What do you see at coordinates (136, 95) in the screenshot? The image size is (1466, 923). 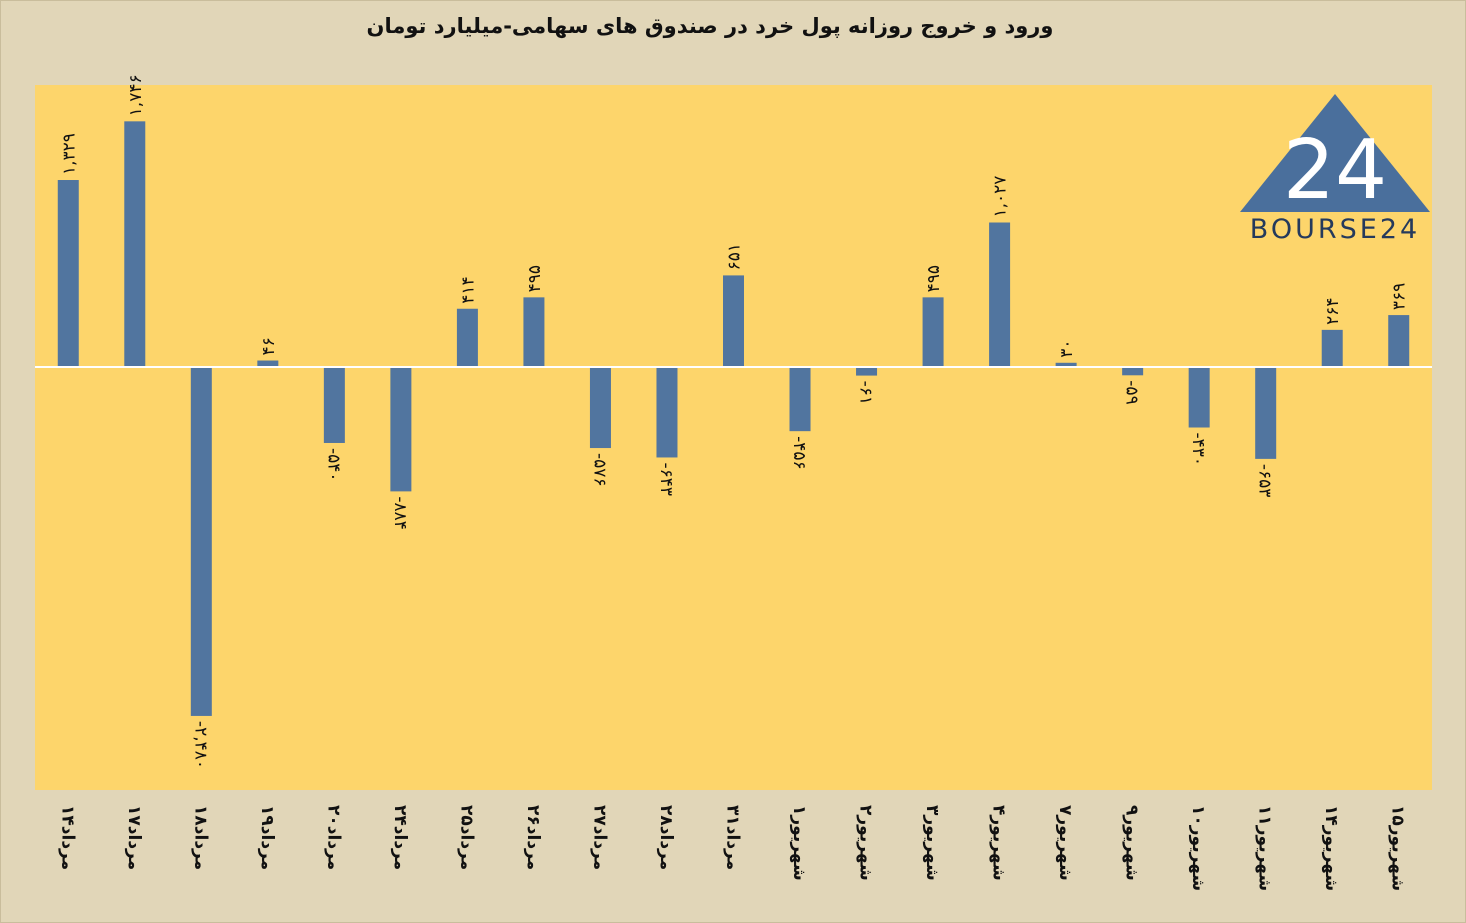 I see `data-label: ۱,۷۴۶` at bounding box center [136, 95].